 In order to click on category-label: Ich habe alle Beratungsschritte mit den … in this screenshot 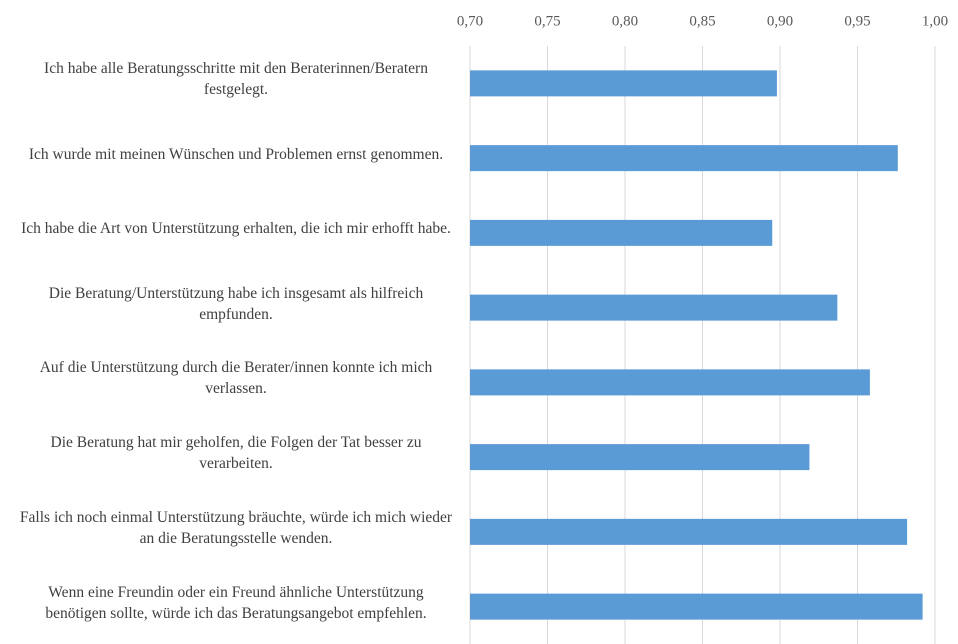, I will do `click(236, 79)`.